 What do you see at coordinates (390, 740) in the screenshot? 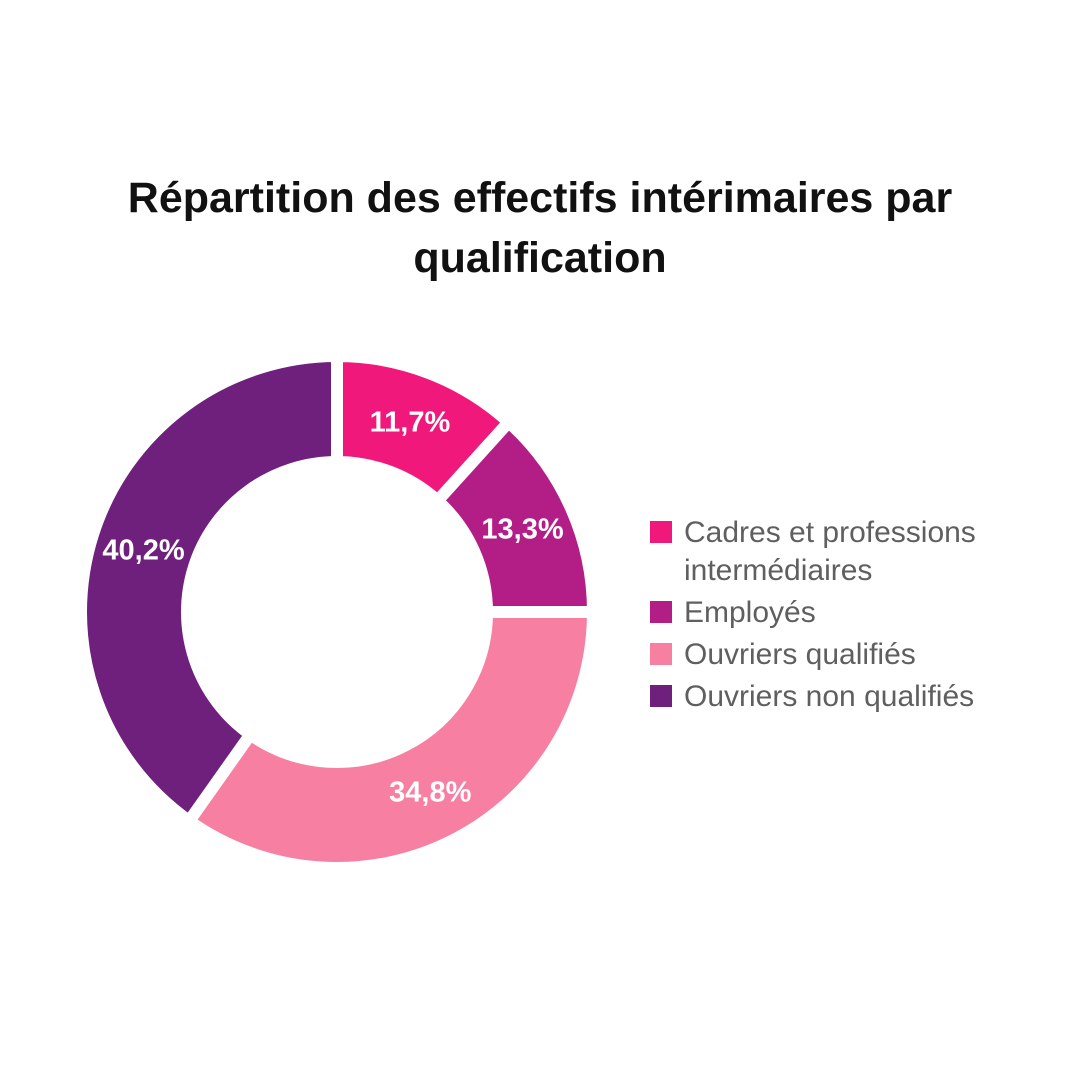
I see `donut-slice-ouvriers-qualifies` at bounding box center [390, 740].